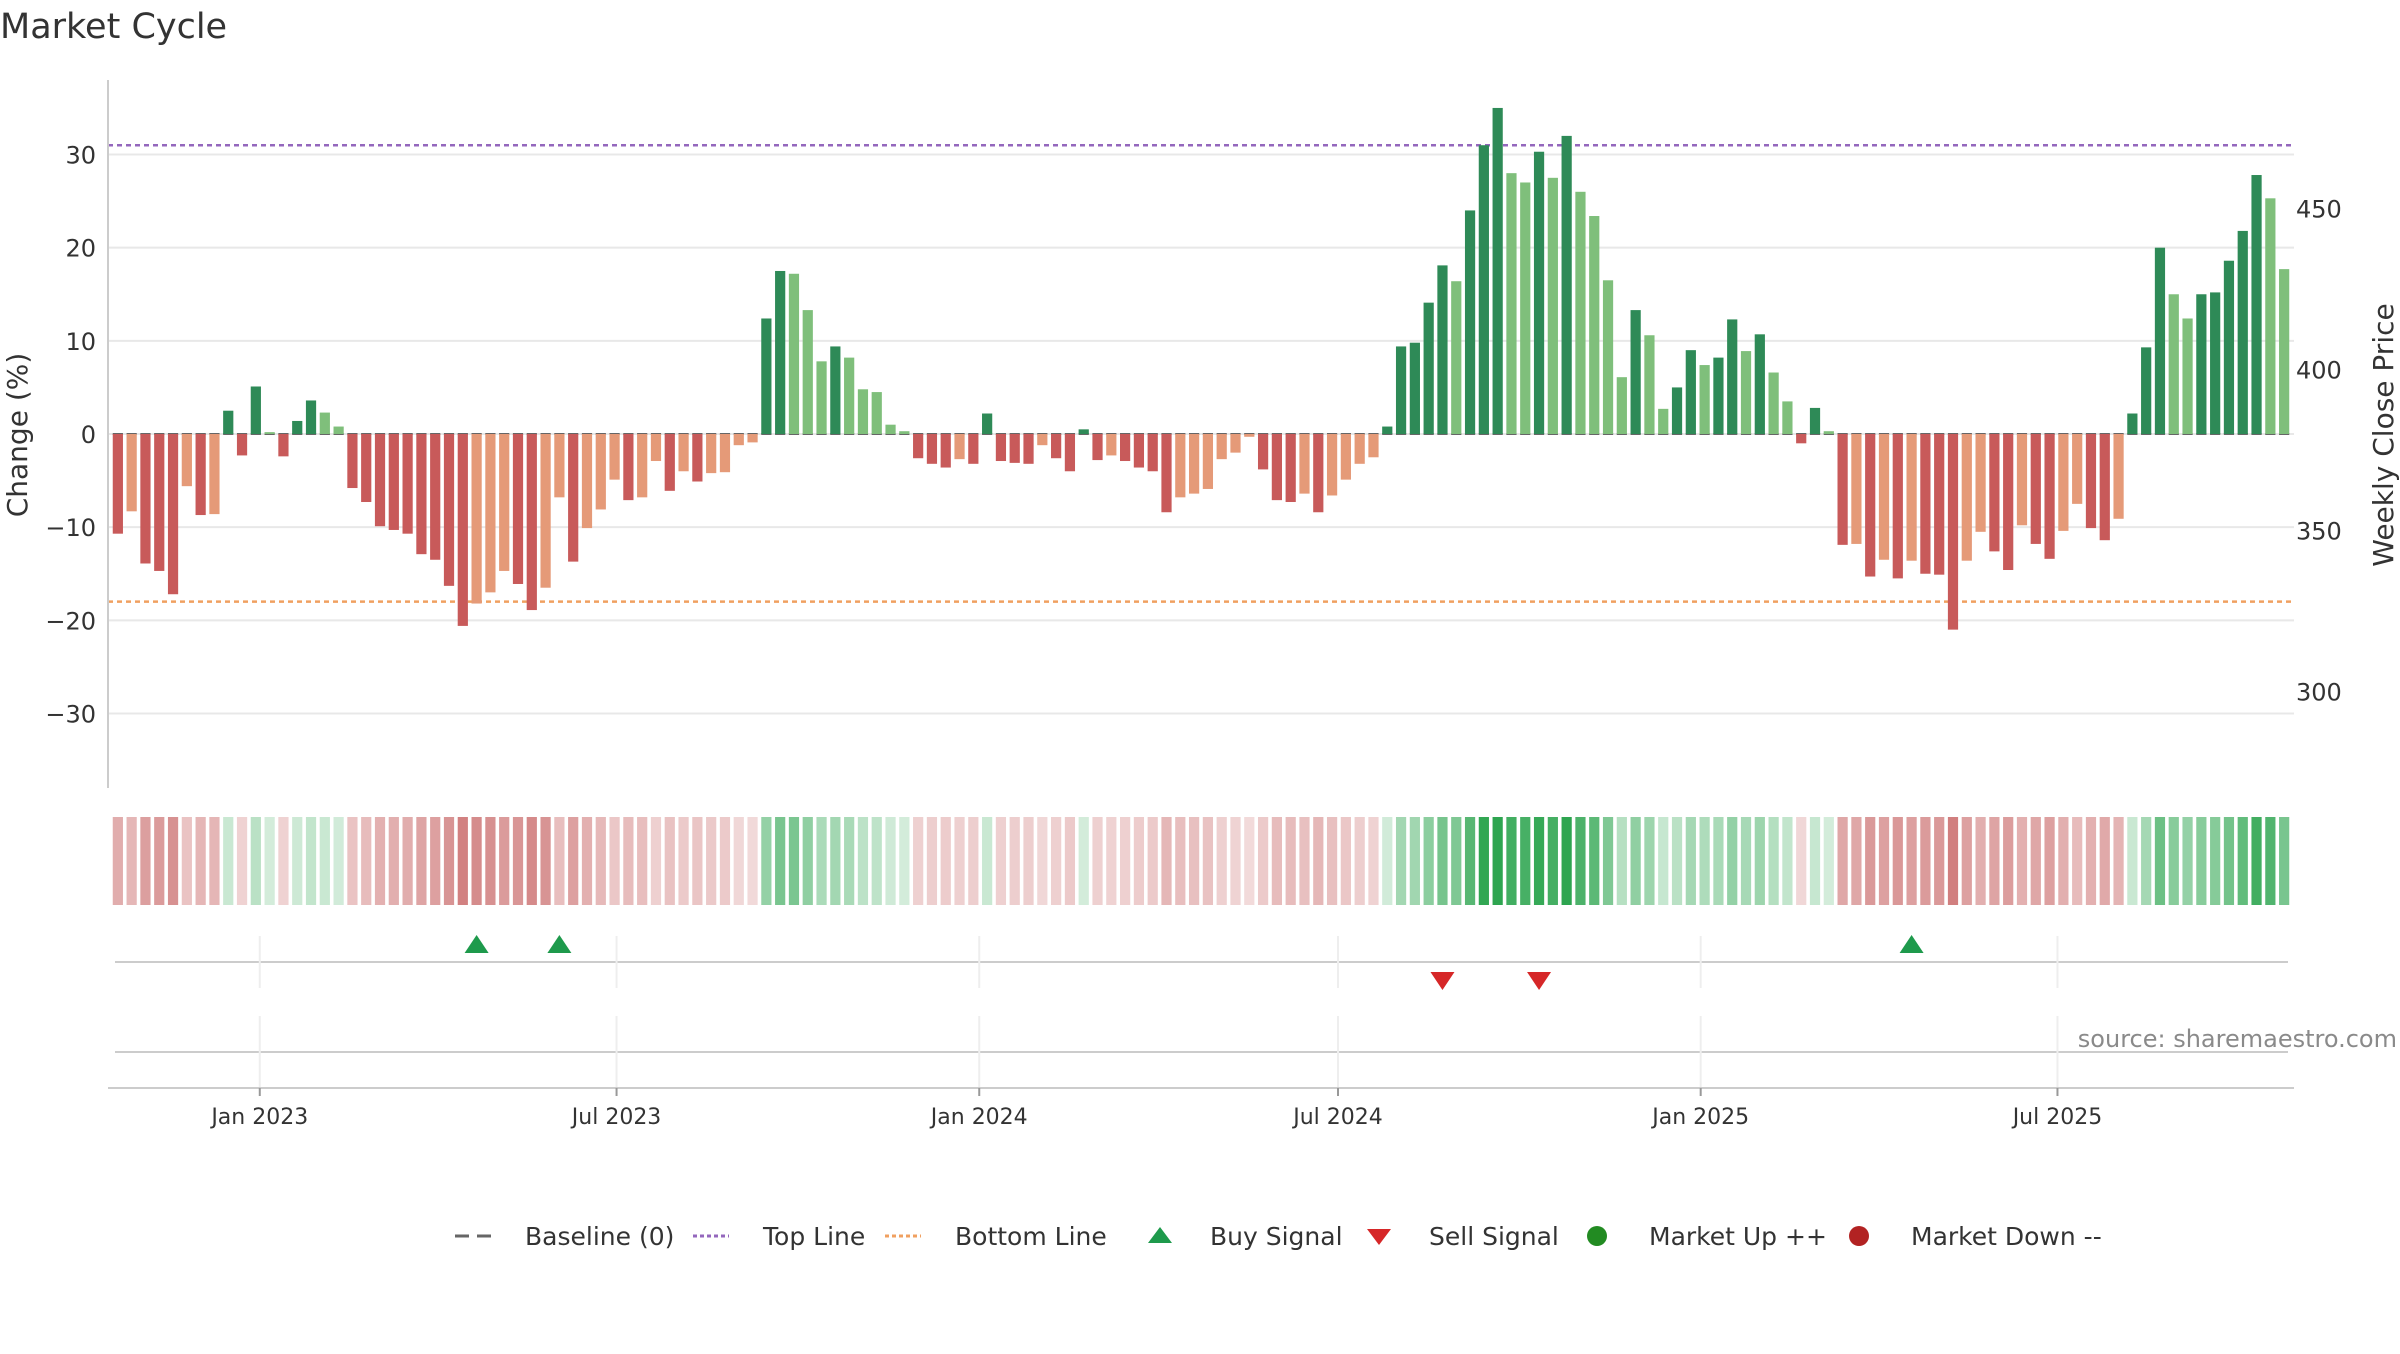 This screenshot has width=2400, height=1354. I want to click on legend-label: Market Up ++, so click(1738, 1236).